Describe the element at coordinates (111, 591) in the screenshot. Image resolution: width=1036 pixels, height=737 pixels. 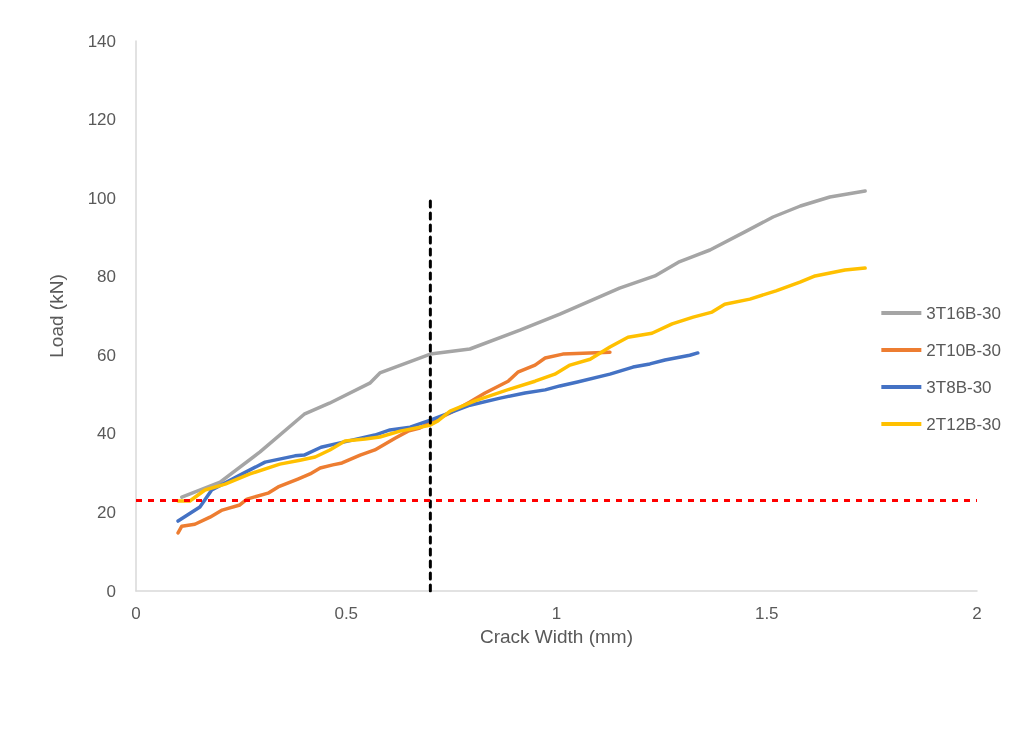
I see `y-tick-label: 0` at that location.